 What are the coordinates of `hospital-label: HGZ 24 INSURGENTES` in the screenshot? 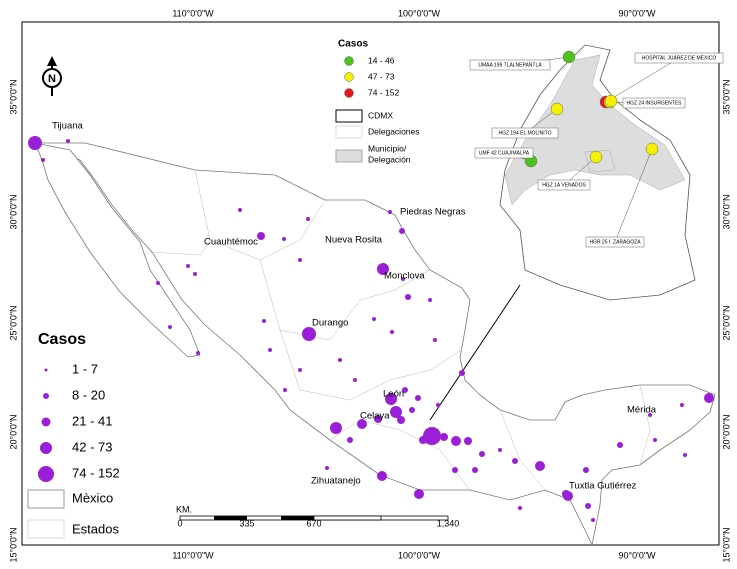 It's located at (654, 103).